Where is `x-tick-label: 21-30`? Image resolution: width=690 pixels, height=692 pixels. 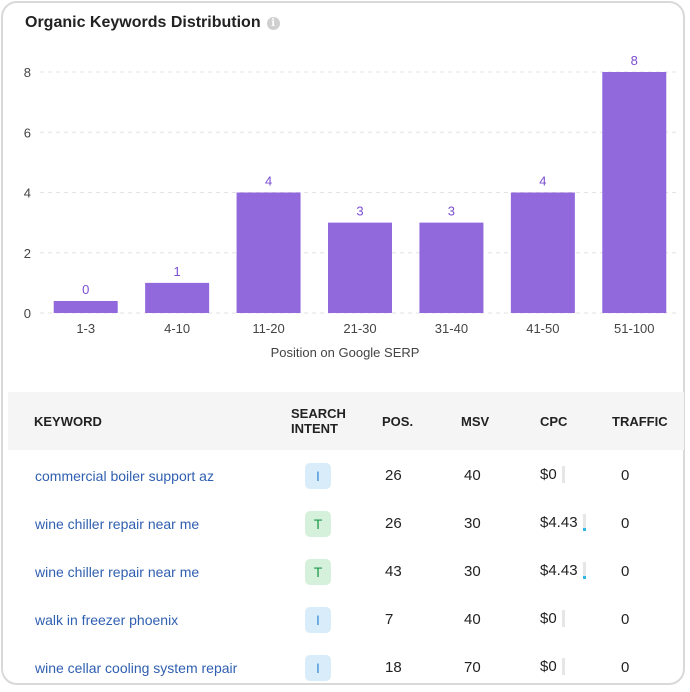 x-tick-label: 21-30 is located at coordinates (359, 328).